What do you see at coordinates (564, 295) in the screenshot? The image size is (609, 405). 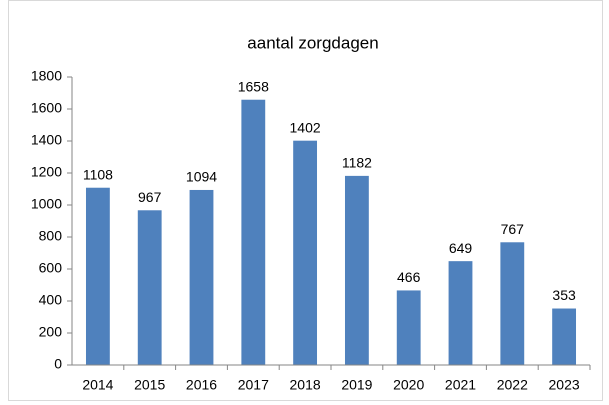 I see `data-label: 353` at bounding box center [564, 295].